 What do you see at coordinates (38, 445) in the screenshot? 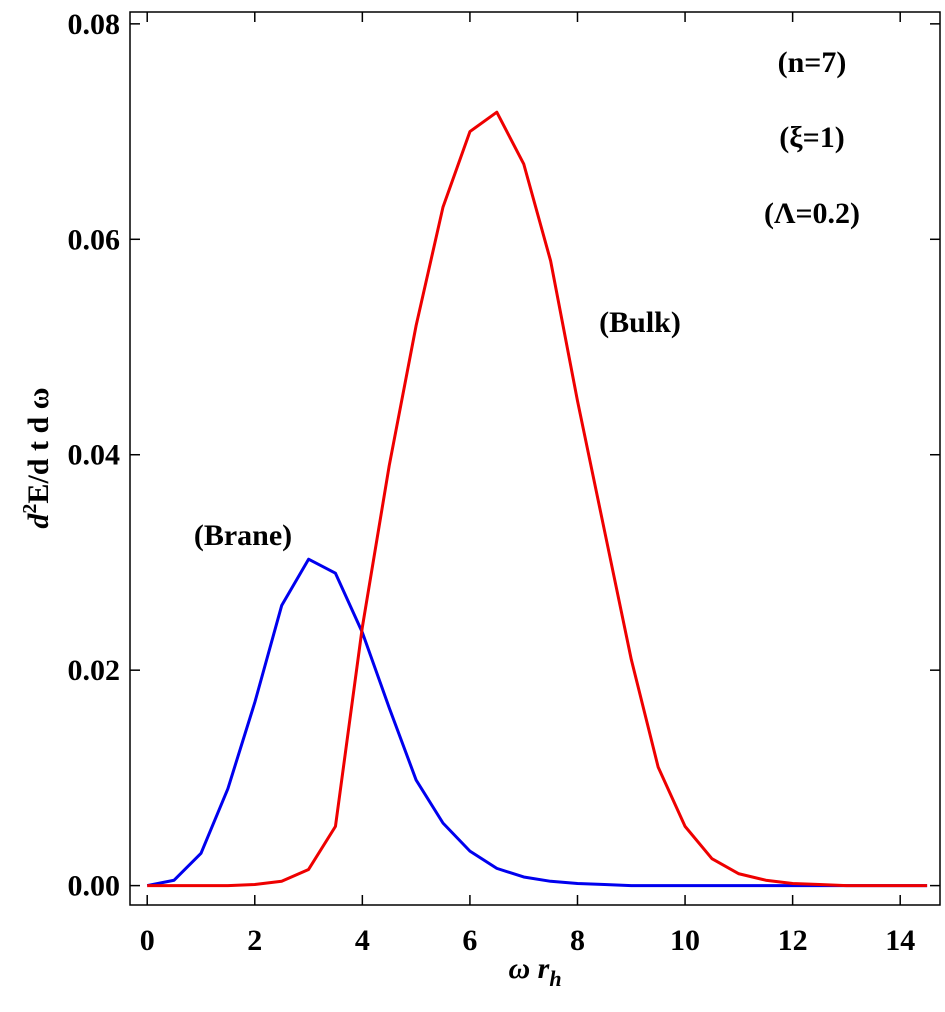
I see `y-label-part: E/d t d ω` at bounding box center [38, 445].